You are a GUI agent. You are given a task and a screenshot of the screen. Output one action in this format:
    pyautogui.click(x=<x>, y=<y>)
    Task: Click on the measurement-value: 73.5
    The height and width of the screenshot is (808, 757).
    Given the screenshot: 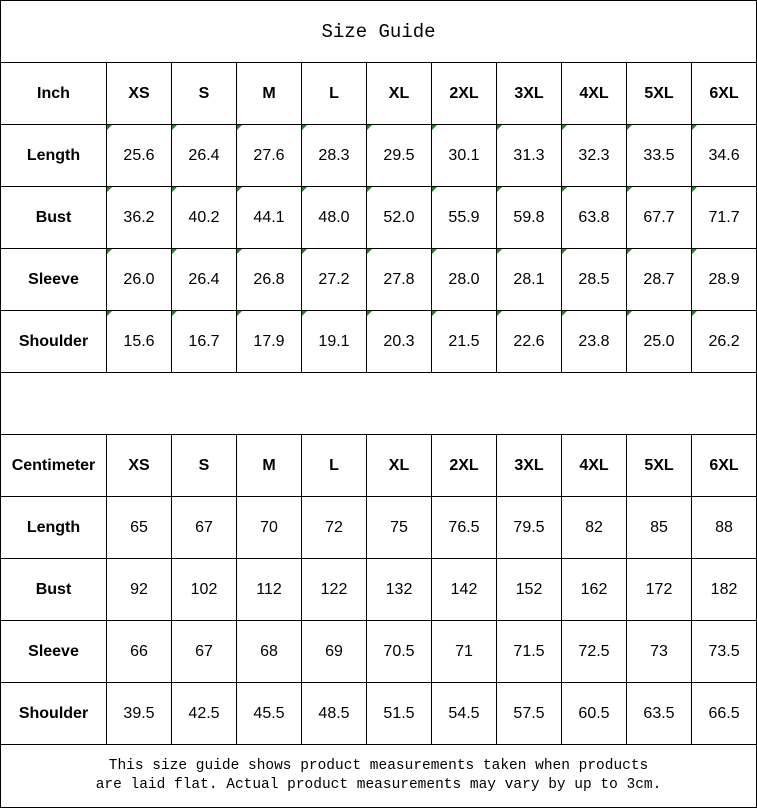 What is the action you would take?
    pyautogui.click(x=723, y=651)
    